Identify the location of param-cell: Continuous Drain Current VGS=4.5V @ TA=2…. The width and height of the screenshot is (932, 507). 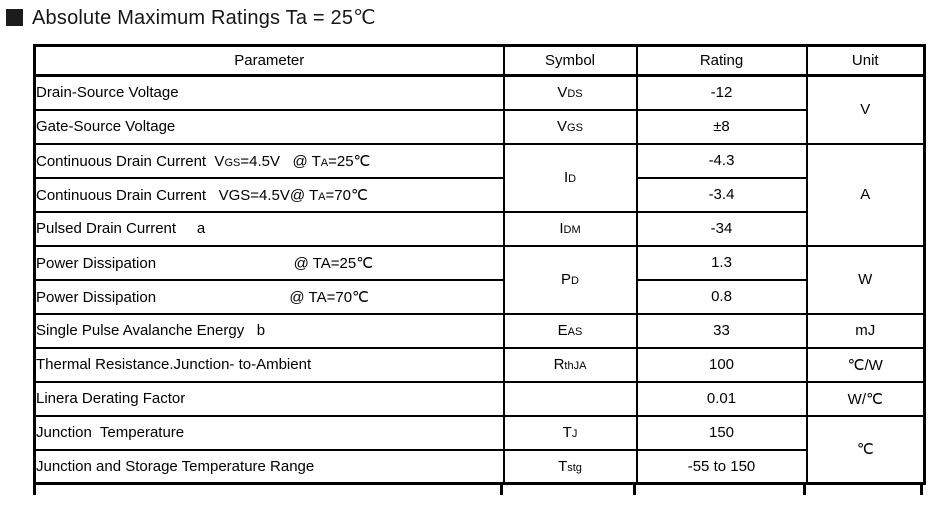
(269, 160).